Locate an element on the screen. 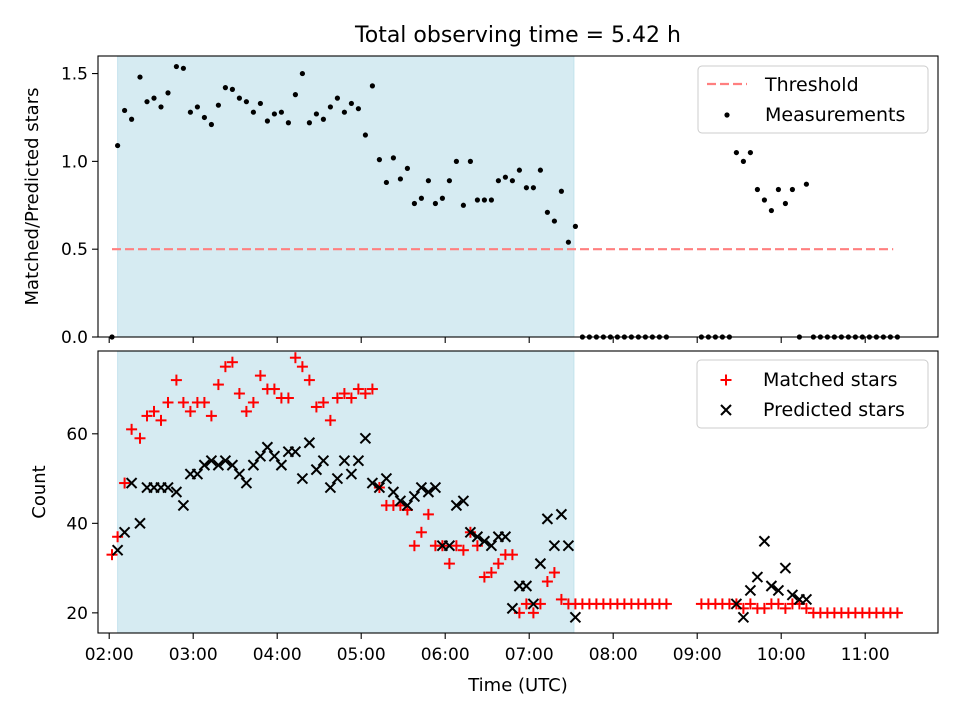 This screenshot has height=720, width=960. x-tick-label: 08:00 is located at coordinates (613, 655).